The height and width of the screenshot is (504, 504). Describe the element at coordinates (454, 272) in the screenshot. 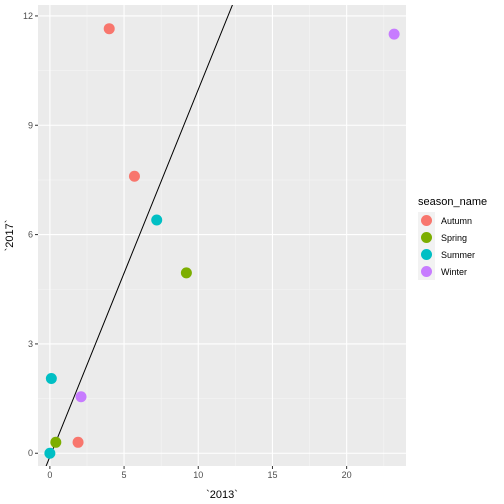

I see `legend-label-winter: Winter` at that location.